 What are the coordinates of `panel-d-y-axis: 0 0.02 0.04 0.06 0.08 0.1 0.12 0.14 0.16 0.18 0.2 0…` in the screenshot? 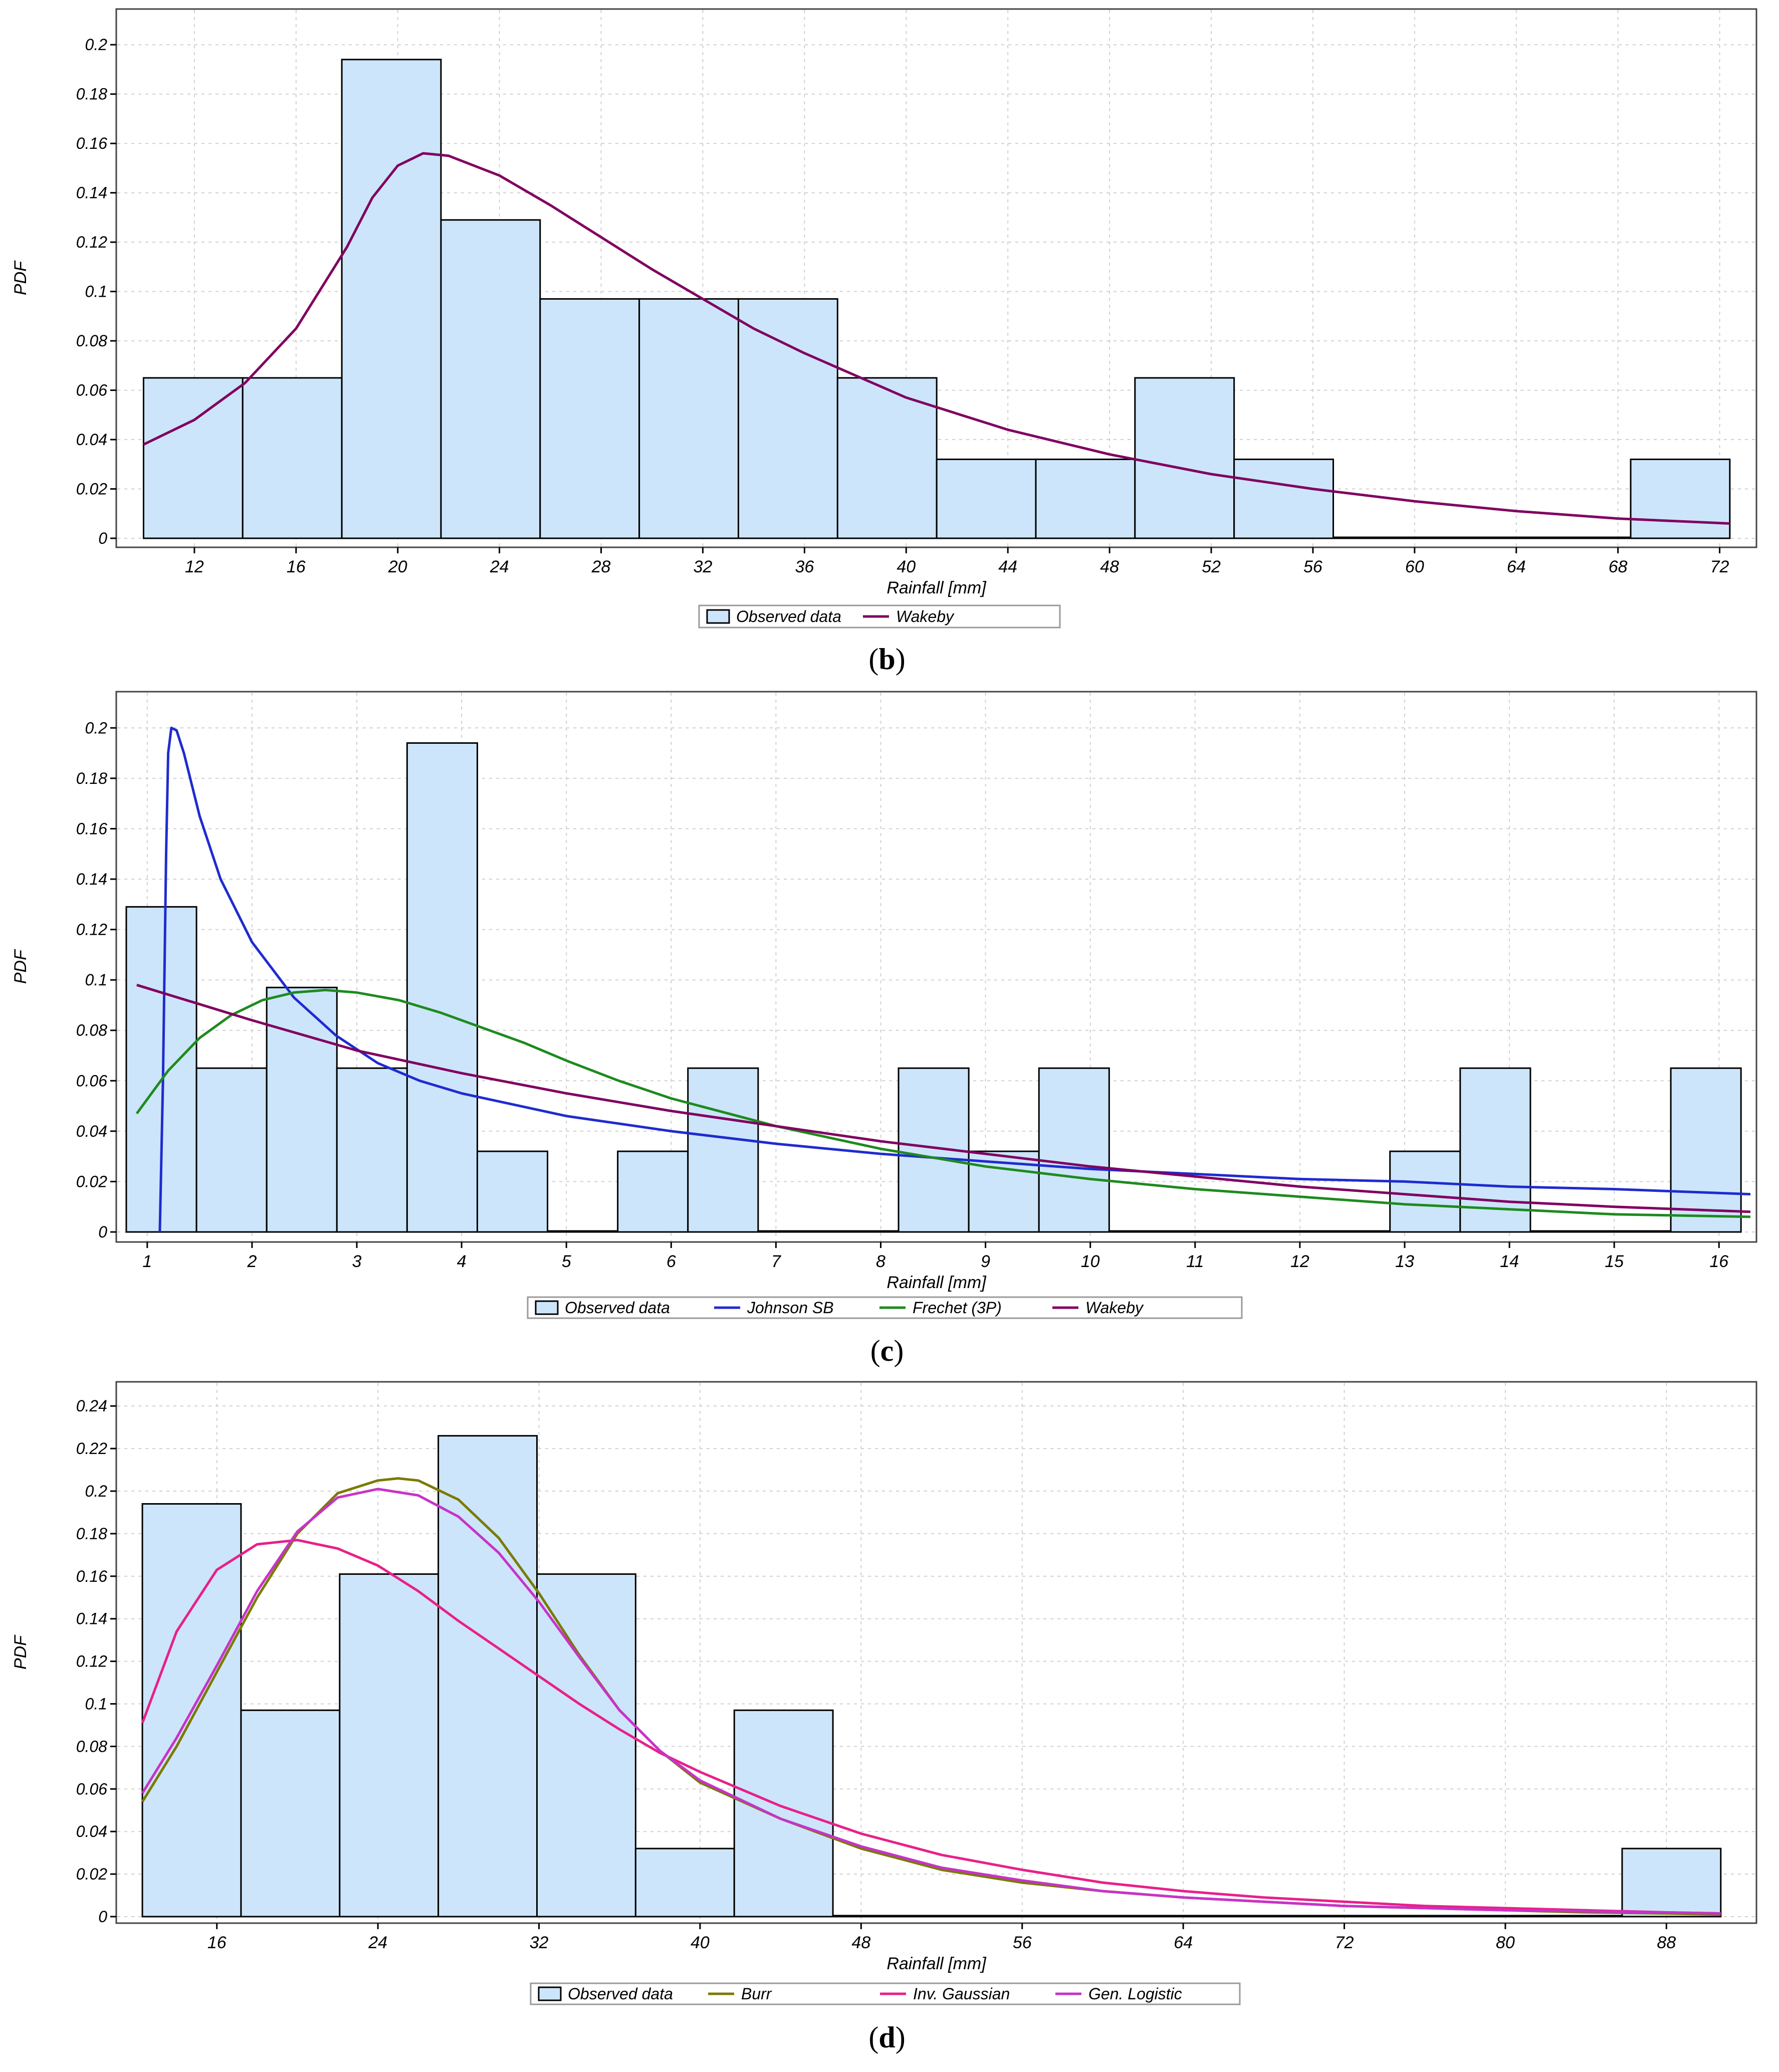 It's located at (63, 1662).